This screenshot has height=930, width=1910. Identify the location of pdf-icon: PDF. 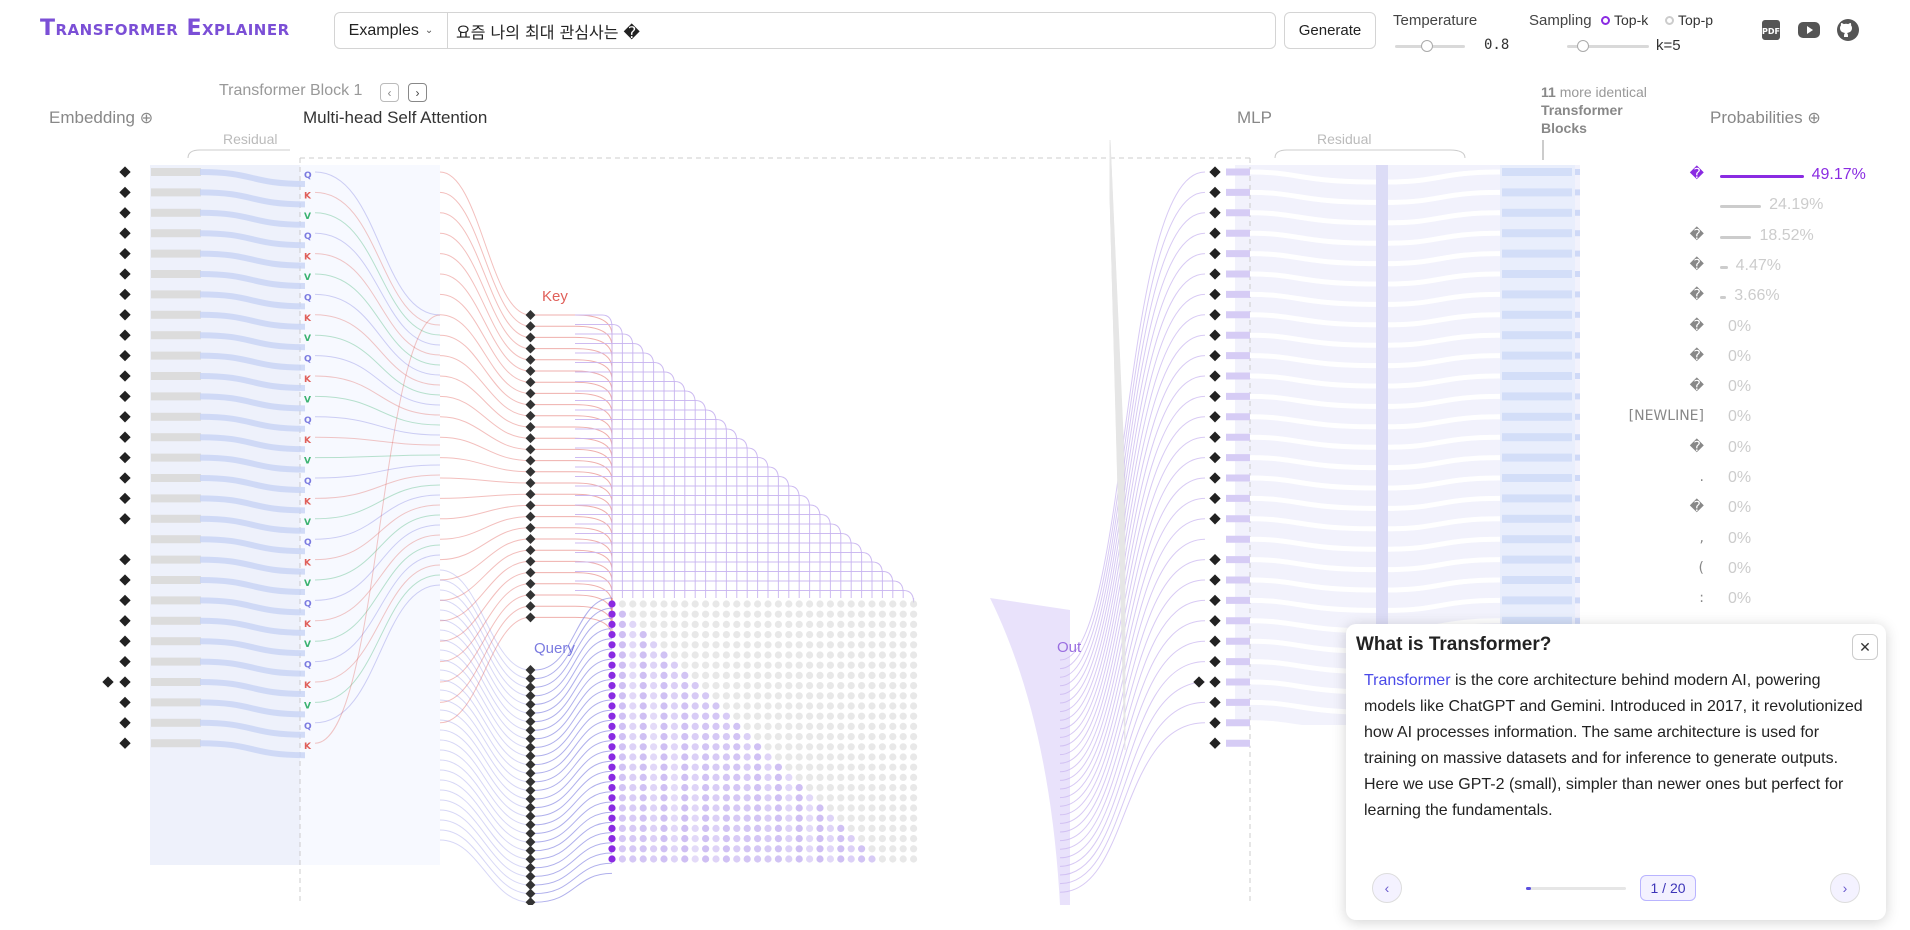
(1771, 30).